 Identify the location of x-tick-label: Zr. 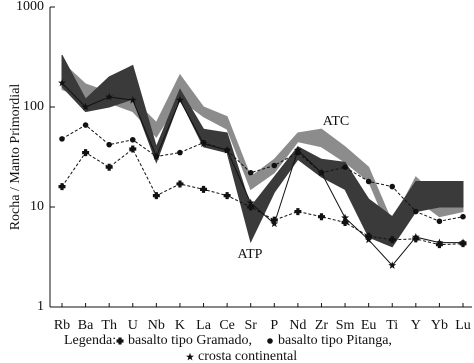
(322, 325).